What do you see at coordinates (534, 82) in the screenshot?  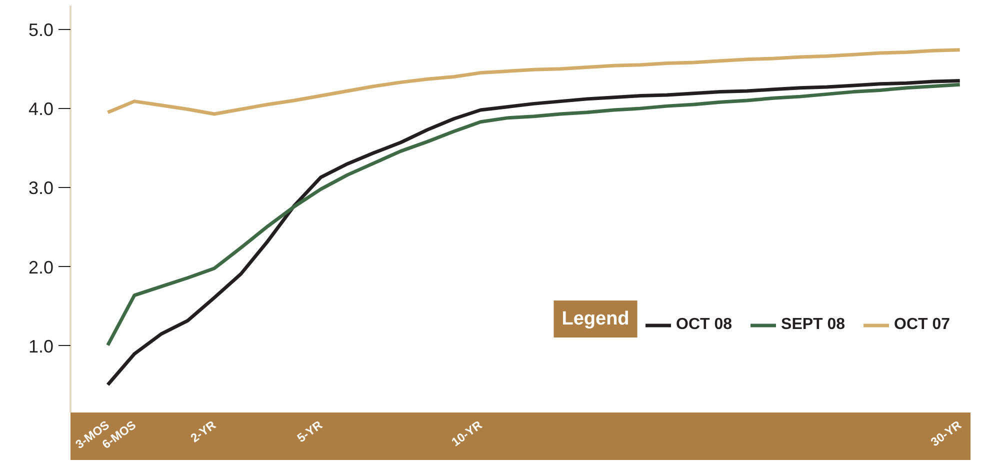 I see `line-series` at bounding box center [534, 82].